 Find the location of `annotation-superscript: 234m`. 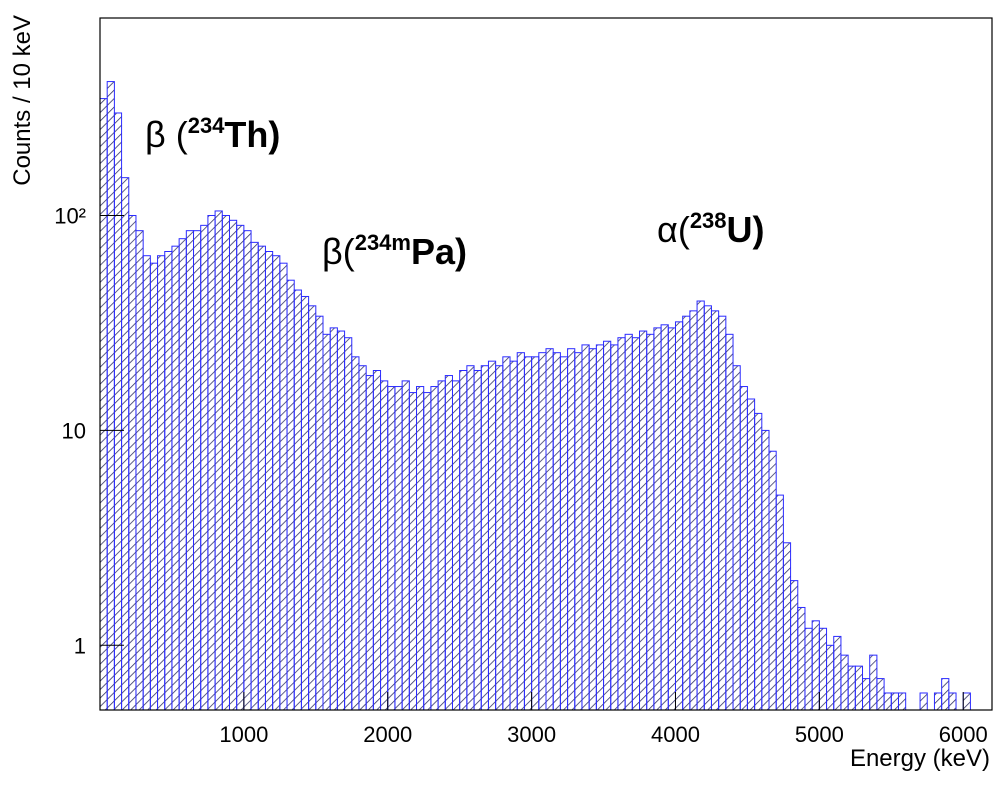

annotation-superscript: 234m is located at coordinates (383, 242).